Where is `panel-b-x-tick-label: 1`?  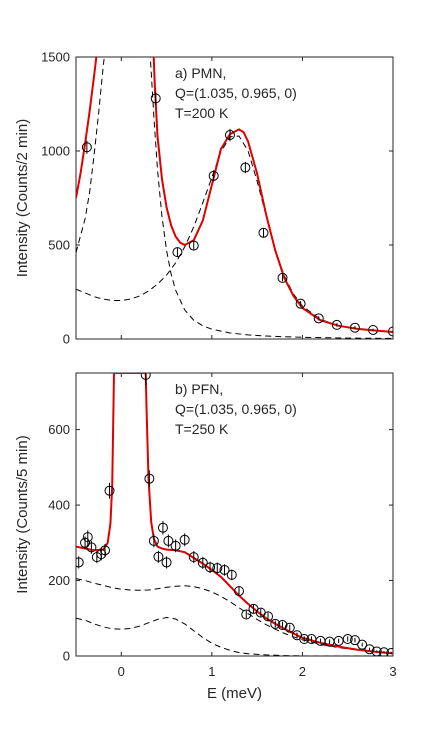
panel-b-x-tick-label: 1 is located at coordinates (211, 671).